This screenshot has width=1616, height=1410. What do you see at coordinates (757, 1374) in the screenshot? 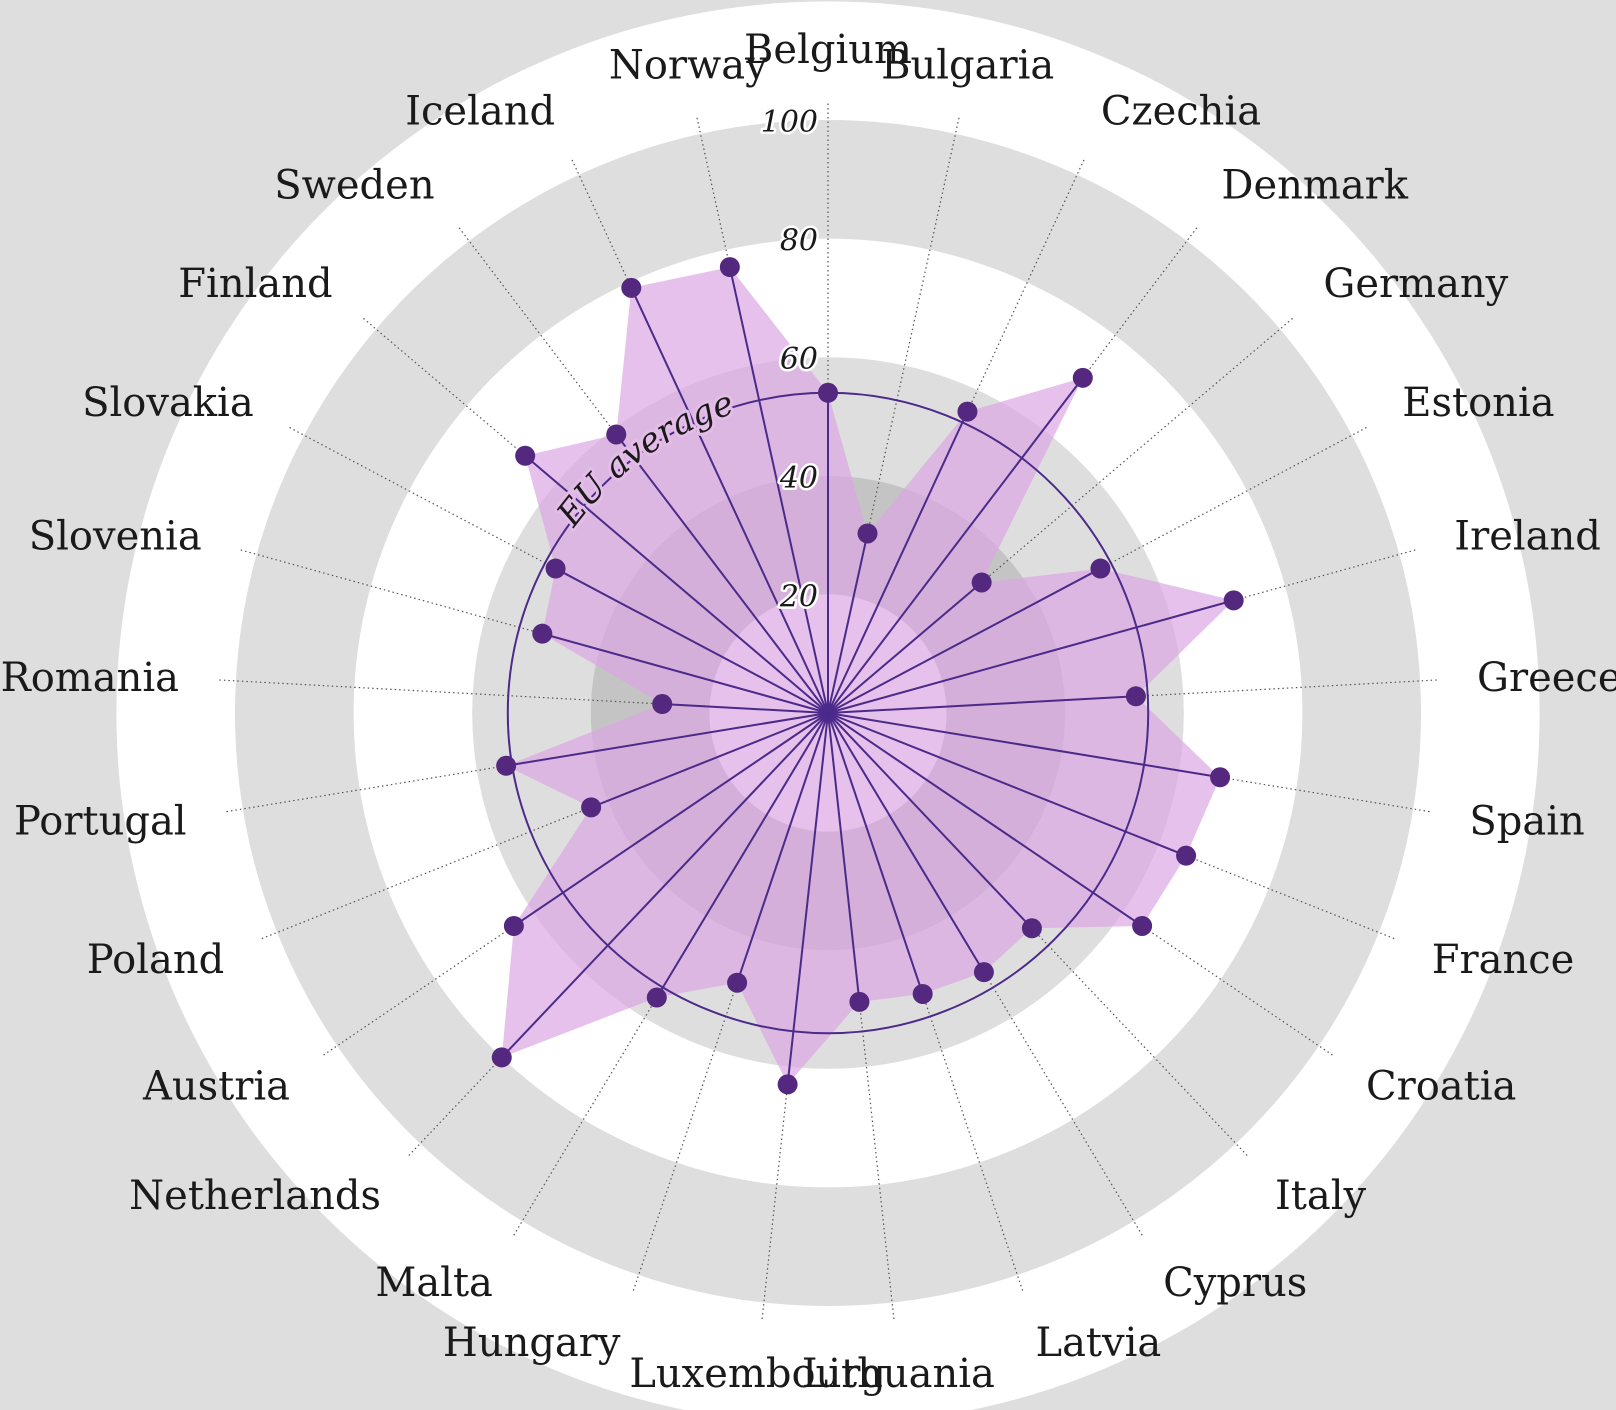
I see `country-label-luxembourg: Luxembourg` at bounding box center [757, 1374].